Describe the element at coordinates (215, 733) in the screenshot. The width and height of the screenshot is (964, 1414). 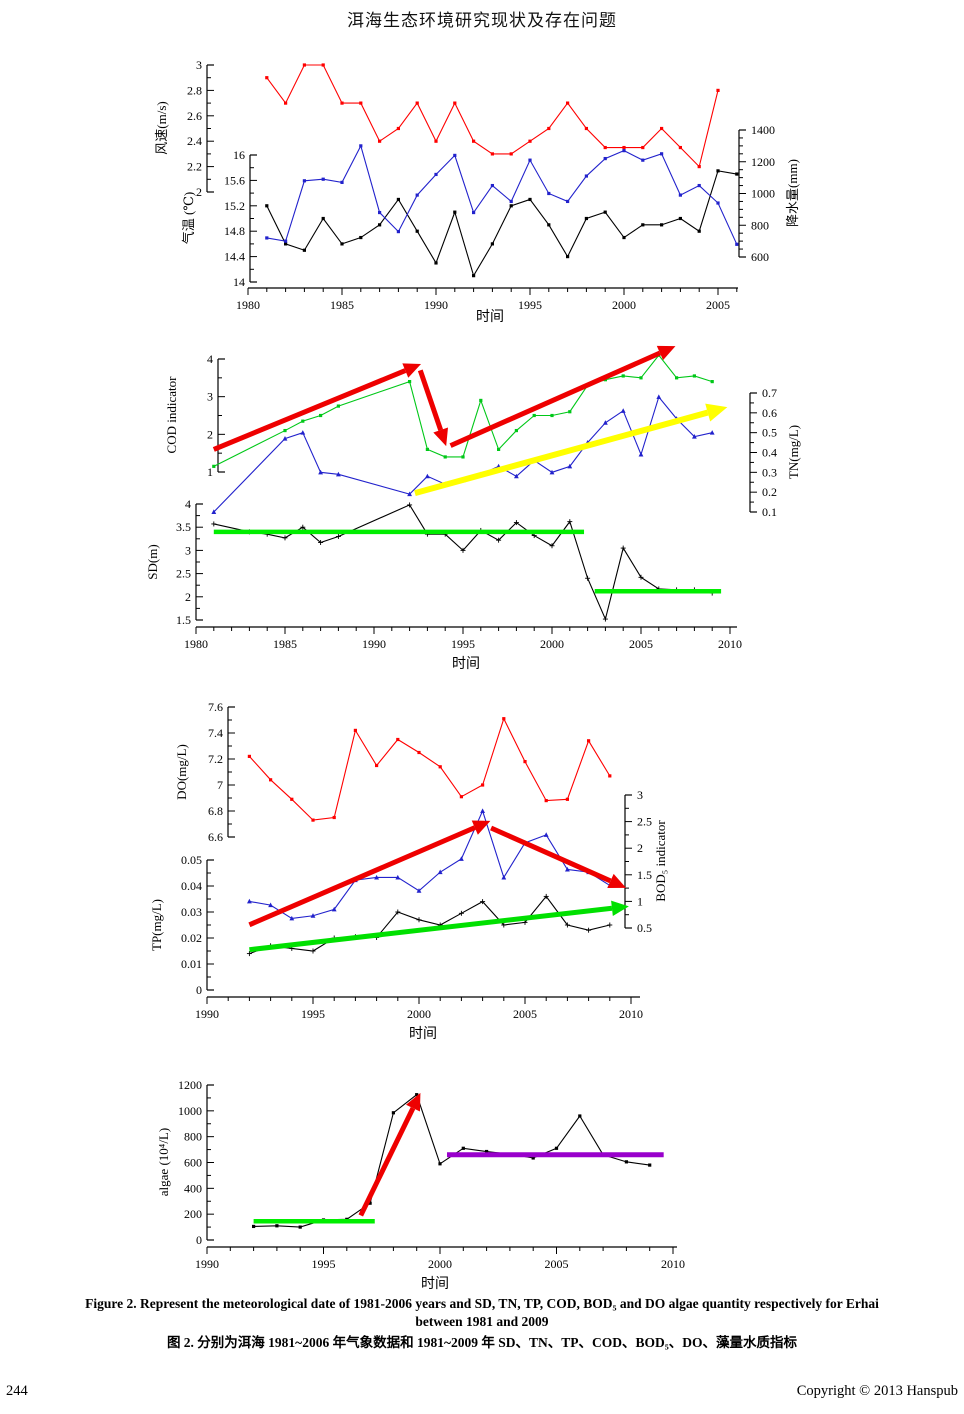
I see `svg-text: 7.4` at that location.